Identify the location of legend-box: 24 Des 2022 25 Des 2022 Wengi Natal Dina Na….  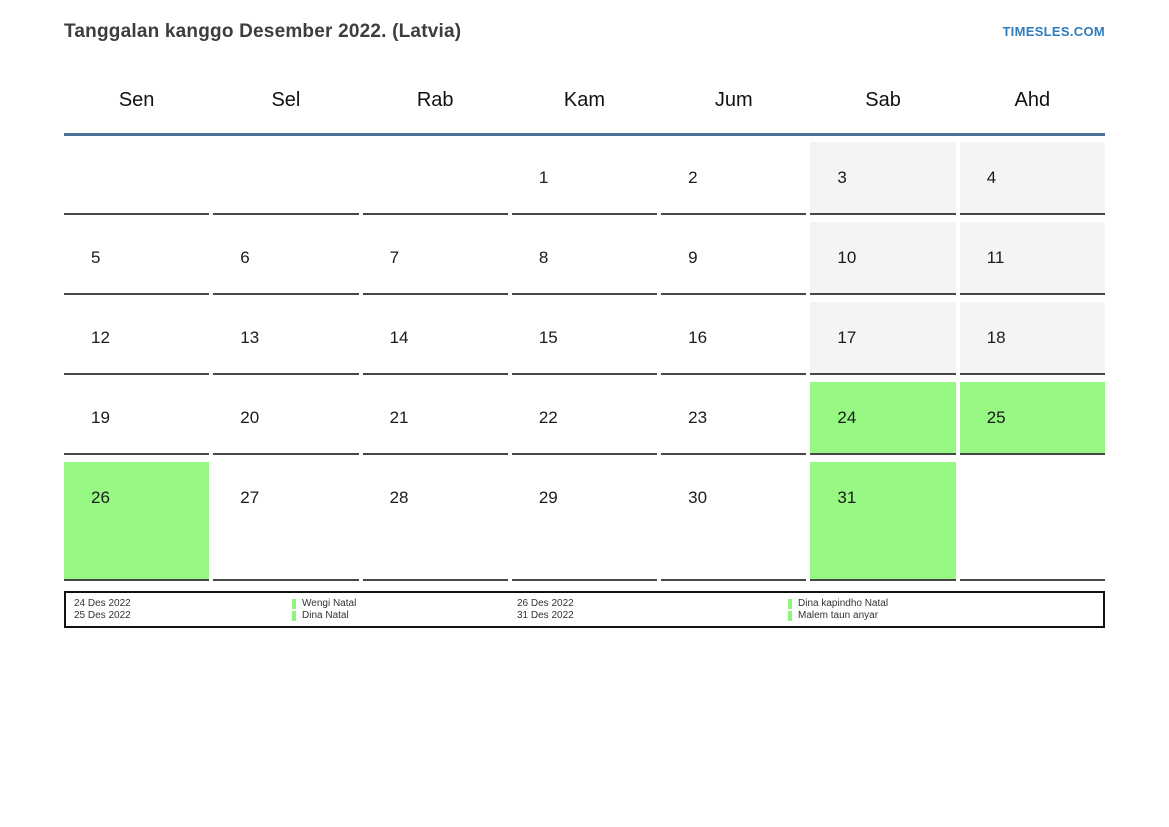
(584, 609).